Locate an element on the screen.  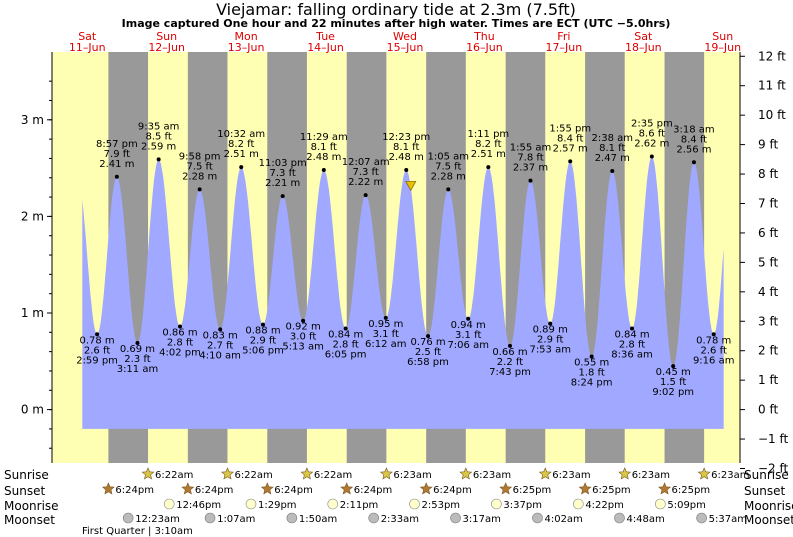
tide-label: 2.37 m is located at coordinates (530, 168).